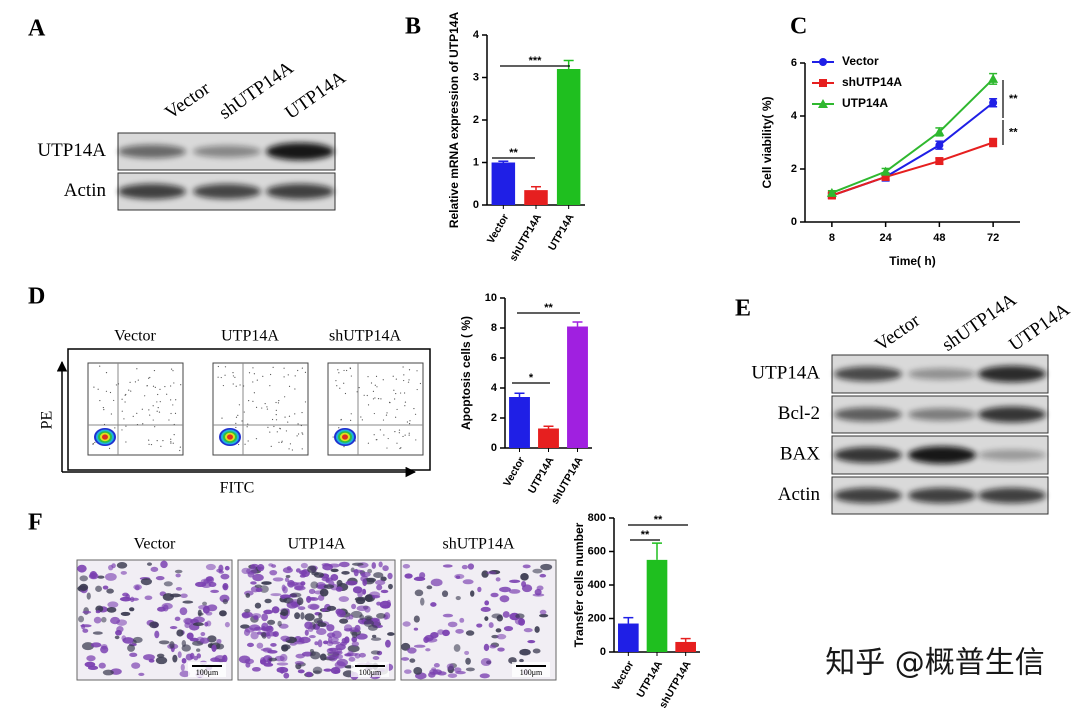 The image size is (1080, 710). I want to click on density-contour, so click(345, 437).